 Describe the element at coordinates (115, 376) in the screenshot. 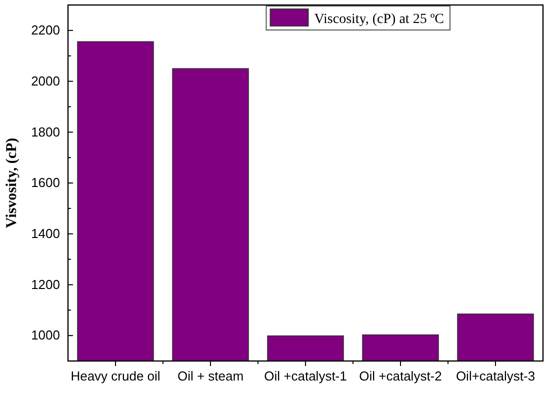

I see `x-tick-label: Heavy crude oil` at that location.